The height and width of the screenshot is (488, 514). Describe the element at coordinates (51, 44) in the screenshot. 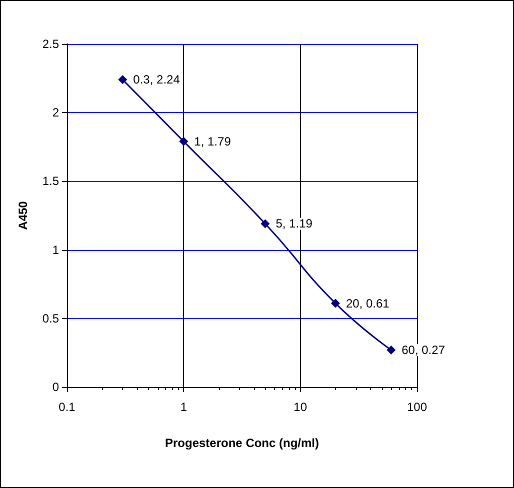

I see `y-tick-label: 2.5` at that location.